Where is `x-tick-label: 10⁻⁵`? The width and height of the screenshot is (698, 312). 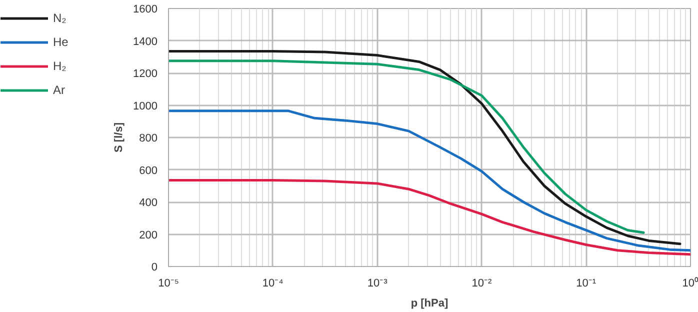
x-tick-label: 10⁻⁵ is located at coordinates (168, 284).